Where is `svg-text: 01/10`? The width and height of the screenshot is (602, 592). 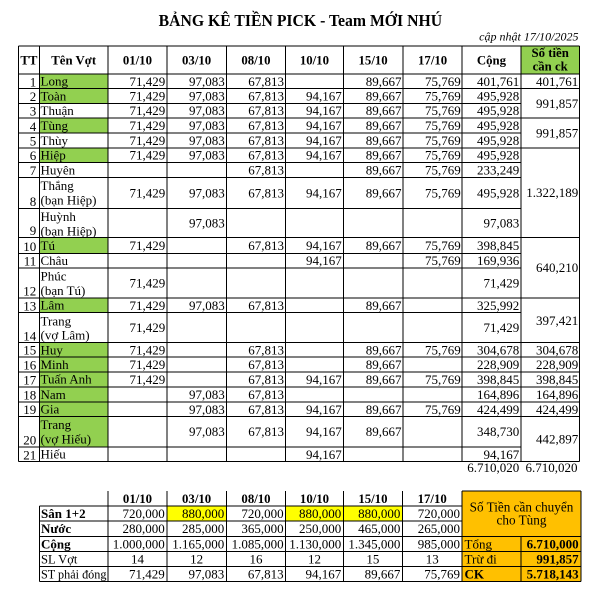
svg-text: 01/10 is located at coordinates (137, 499).